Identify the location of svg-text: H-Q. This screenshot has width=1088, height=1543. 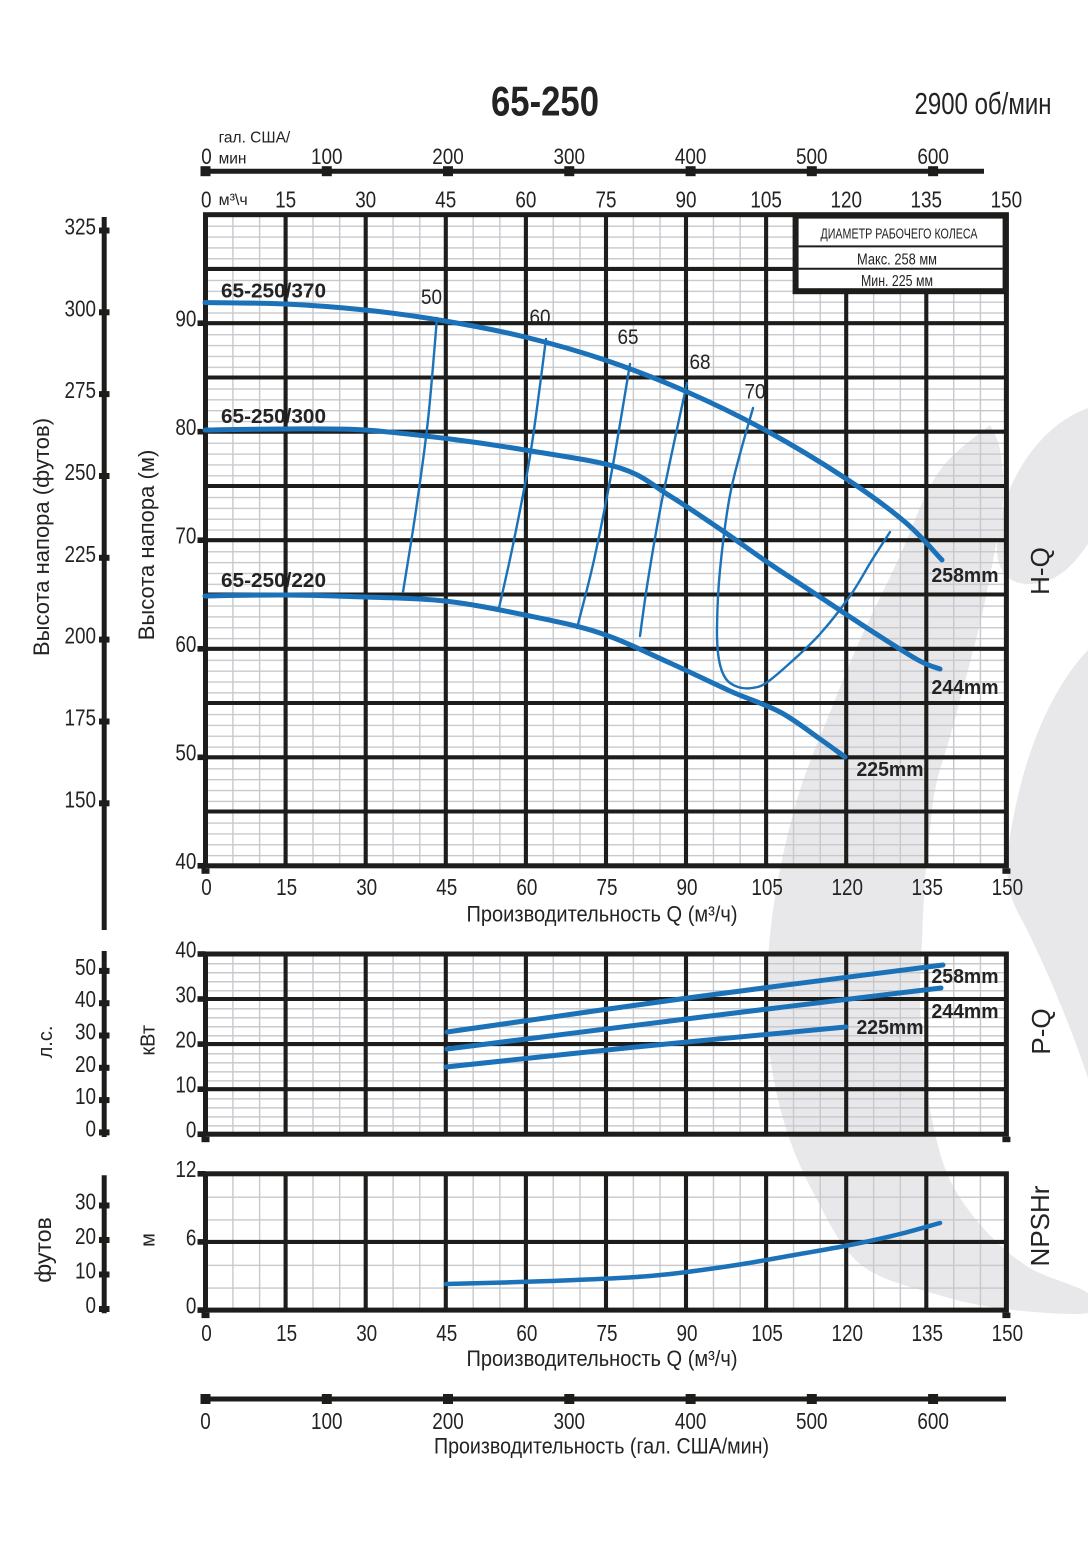
(1040, 571).